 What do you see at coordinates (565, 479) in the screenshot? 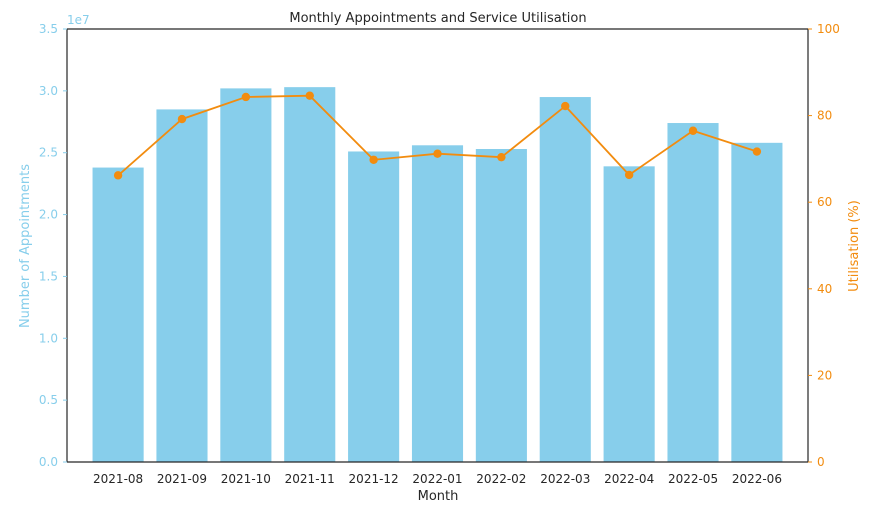
I see `x-tick-label: 2022-03` at bounding box center [565, 479].